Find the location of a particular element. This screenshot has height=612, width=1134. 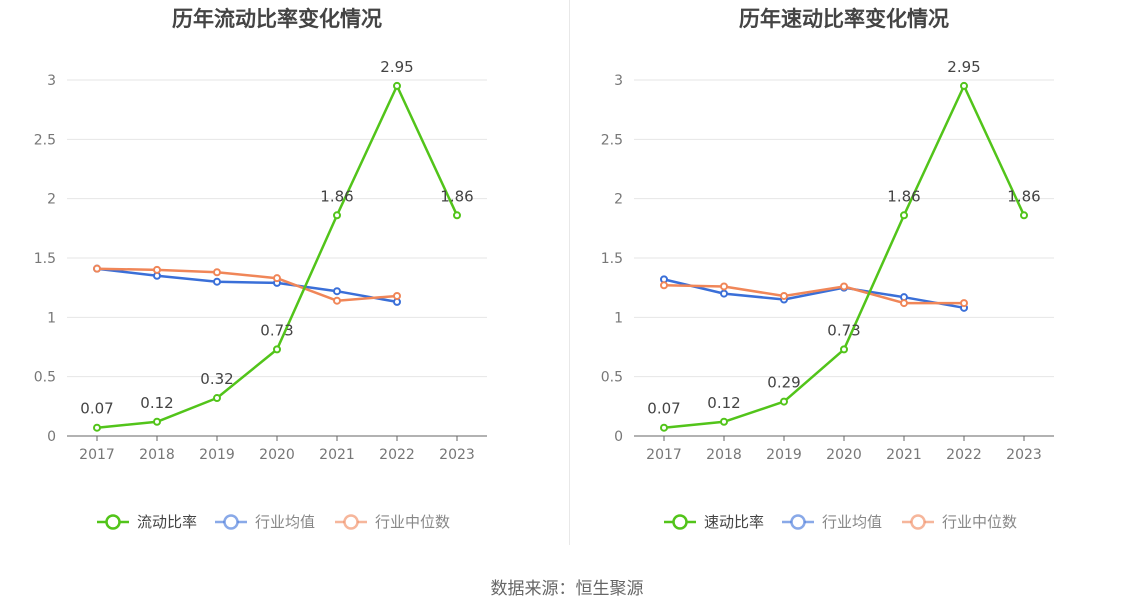

data-source-note: 数据来源：恒生聚源 is located at coordinates (567, 589).